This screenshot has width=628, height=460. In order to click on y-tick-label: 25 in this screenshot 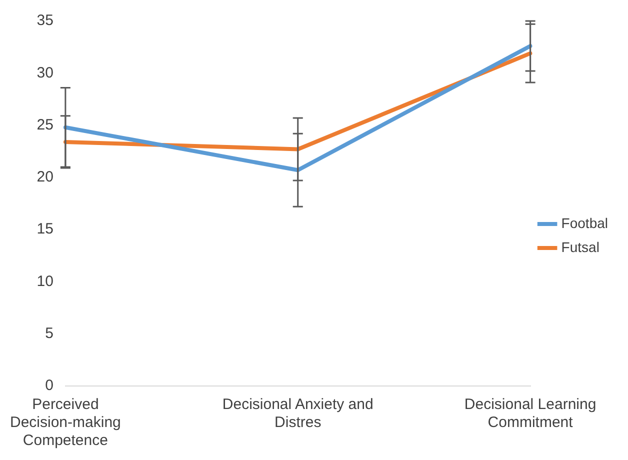, I will do `click(45, 125)`.